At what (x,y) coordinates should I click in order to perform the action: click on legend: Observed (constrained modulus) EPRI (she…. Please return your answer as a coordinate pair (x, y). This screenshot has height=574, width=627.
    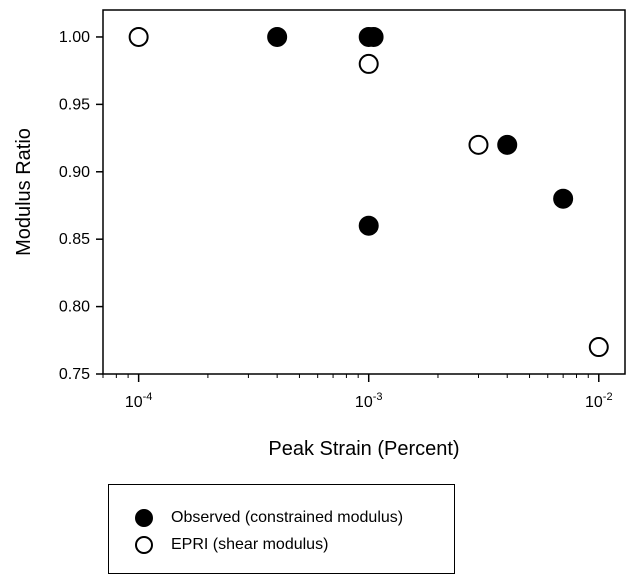
    Looking at the image, I should click on (281, 529).